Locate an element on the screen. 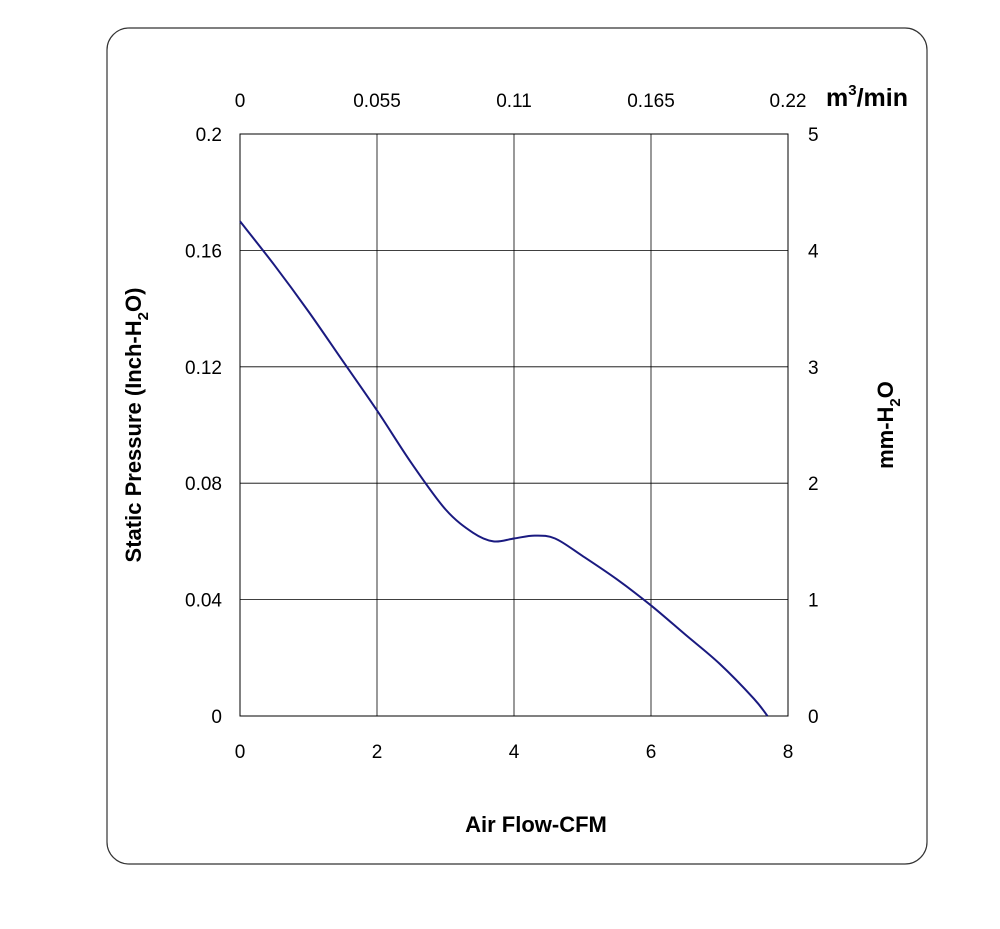 The height and width of the screenshot is (929, 1000). x-axis-title: Air Flow-CFM is located at coordinates (536, 824).